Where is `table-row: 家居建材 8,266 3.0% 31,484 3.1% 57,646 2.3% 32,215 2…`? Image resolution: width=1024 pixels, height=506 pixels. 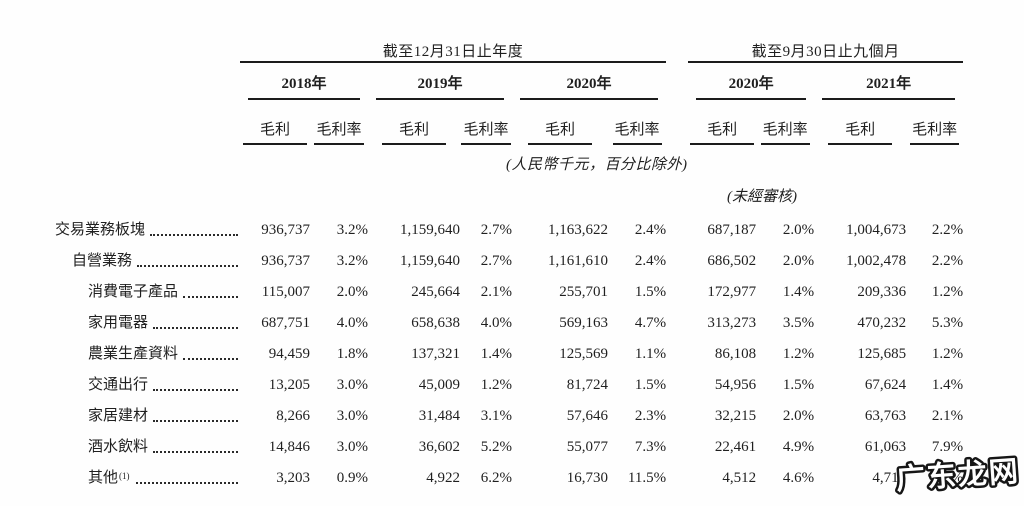 table-row: 家居建材 8,266 3.0% 31,484 3.1% 57,646 2.3% 32,215 2… is located at coordinates (509, 416).